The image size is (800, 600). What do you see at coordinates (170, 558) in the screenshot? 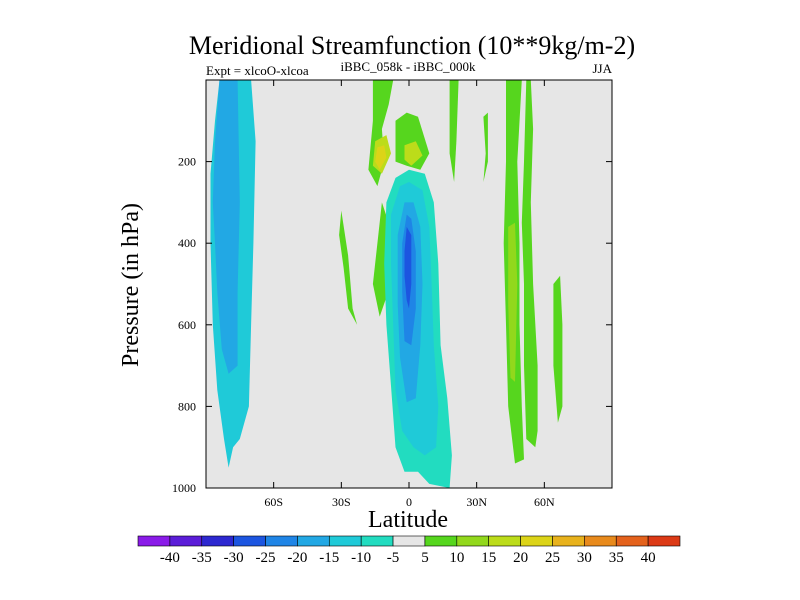
I see `colorbar-level-label: -40` at bounding box center [170, 558].